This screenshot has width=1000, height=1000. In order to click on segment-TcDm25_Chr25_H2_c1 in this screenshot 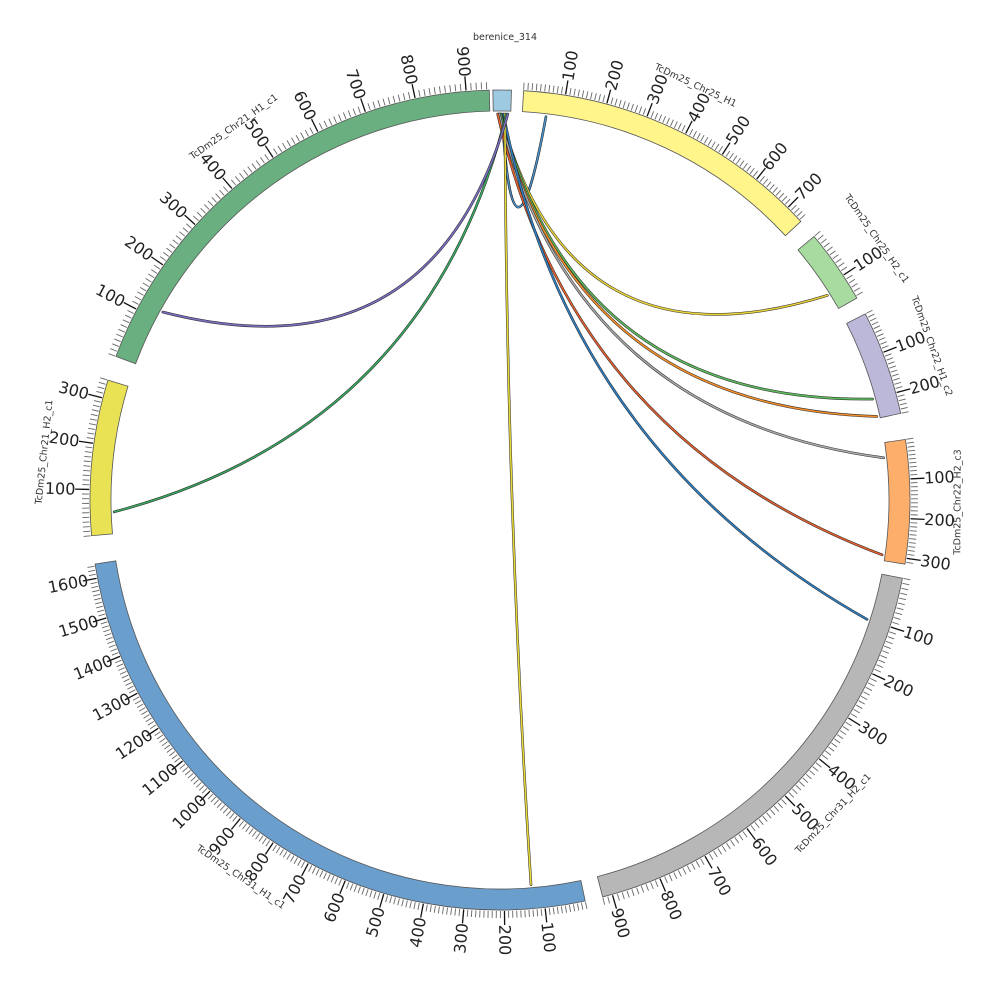, I will do `click(827, 272)`.